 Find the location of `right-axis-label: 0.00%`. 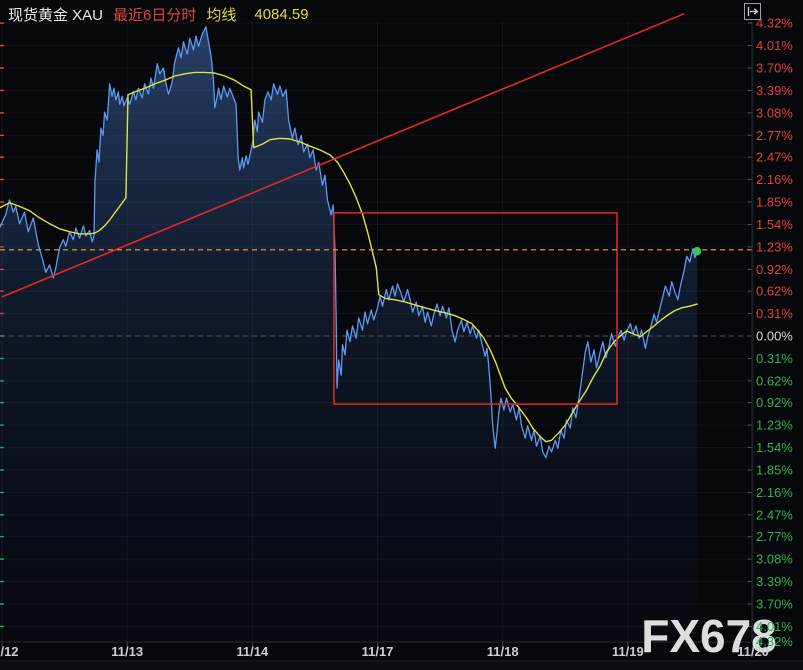

right-axis-label: 0.00% is located at coordinates (774, 336).